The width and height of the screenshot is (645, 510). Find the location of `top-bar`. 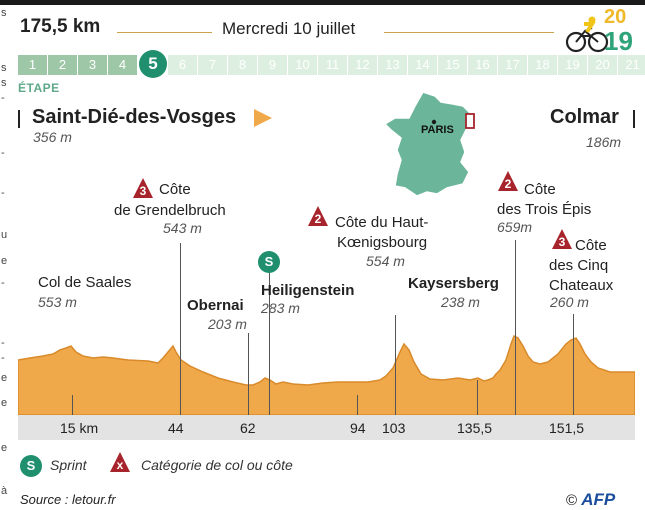

top-bar is located at coordinates (322, 2).